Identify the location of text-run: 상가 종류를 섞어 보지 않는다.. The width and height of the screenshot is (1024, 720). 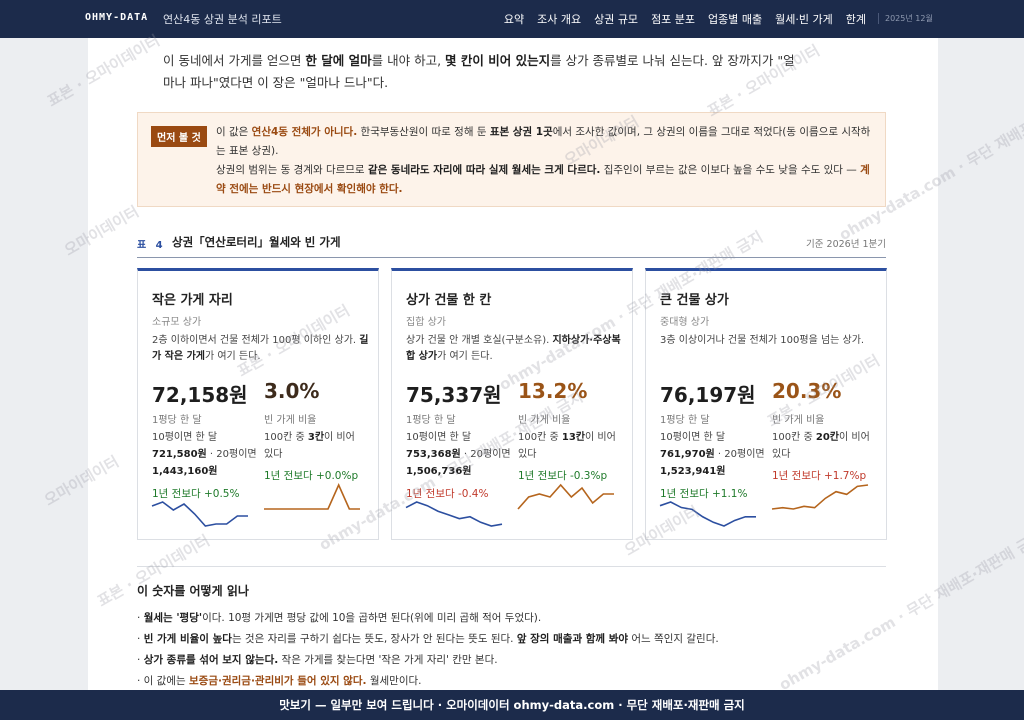
(211, 660).